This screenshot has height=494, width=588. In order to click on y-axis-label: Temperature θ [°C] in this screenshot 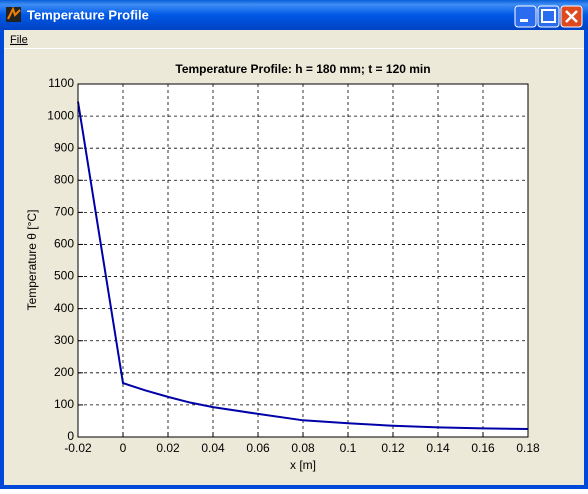, I will do `click(32, 260)`.